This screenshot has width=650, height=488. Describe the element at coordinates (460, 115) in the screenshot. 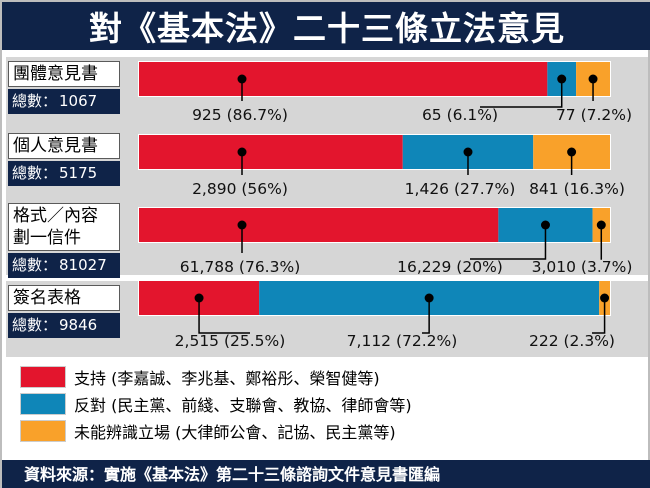

I see `data-label: 65 (6.1%)` at that location.